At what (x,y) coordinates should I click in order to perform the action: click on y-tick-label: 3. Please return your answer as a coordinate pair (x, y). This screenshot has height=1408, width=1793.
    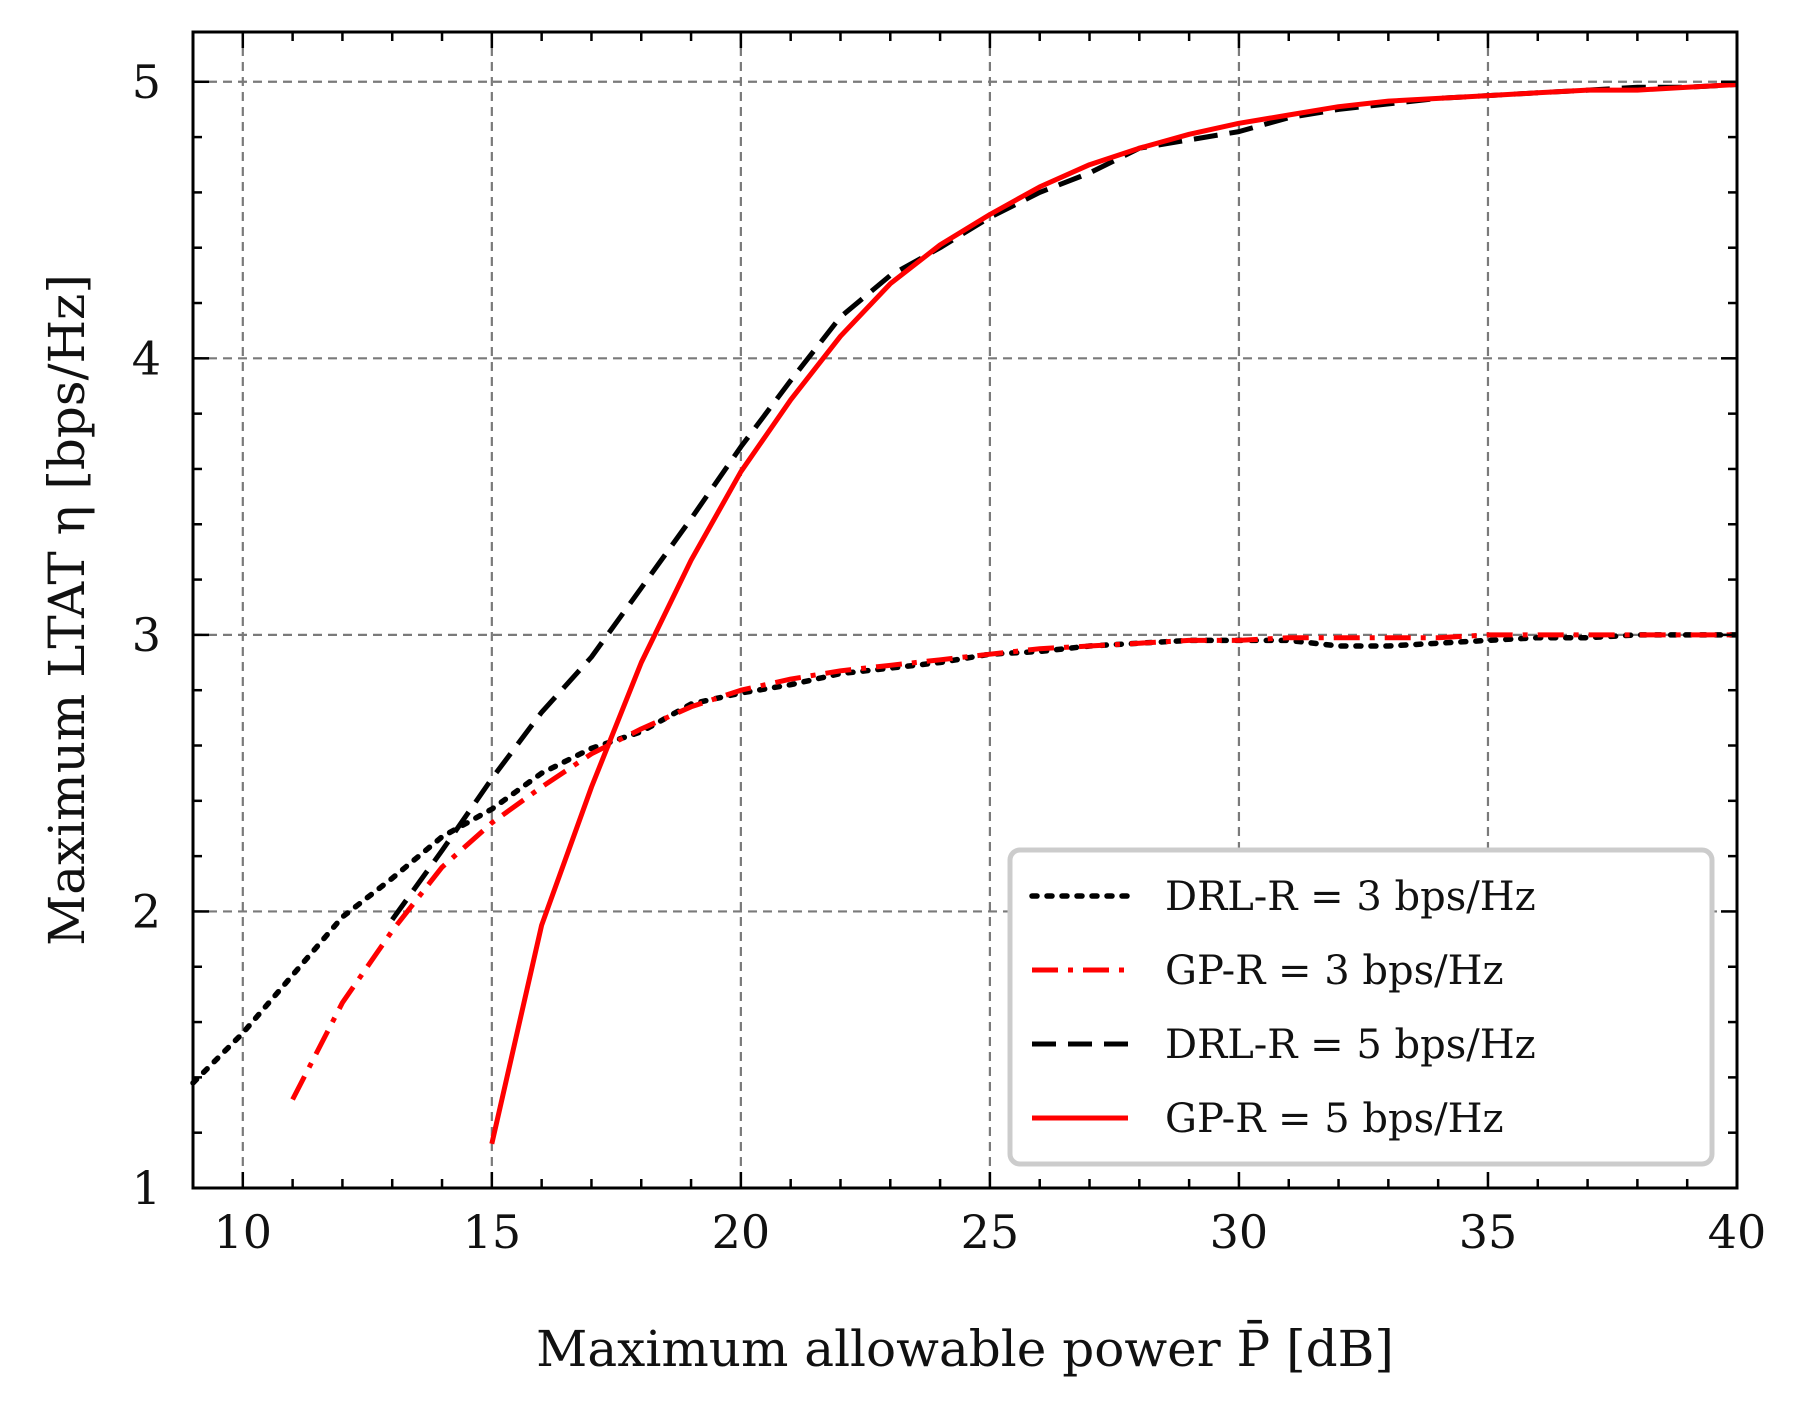
    Looking at the image, I should click on (146, 635).